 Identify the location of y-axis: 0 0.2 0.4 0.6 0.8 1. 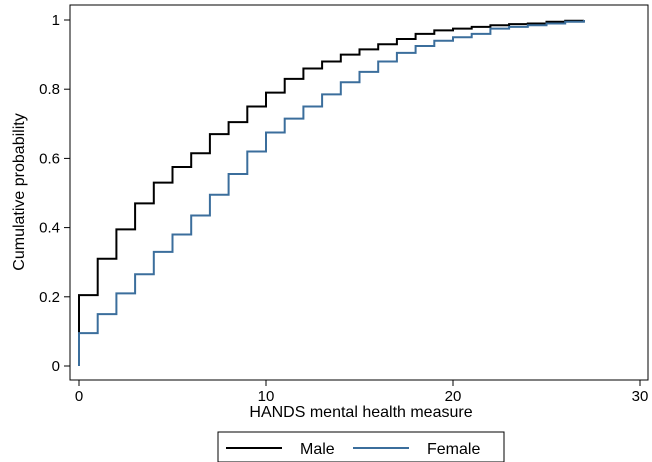
(54, 193).